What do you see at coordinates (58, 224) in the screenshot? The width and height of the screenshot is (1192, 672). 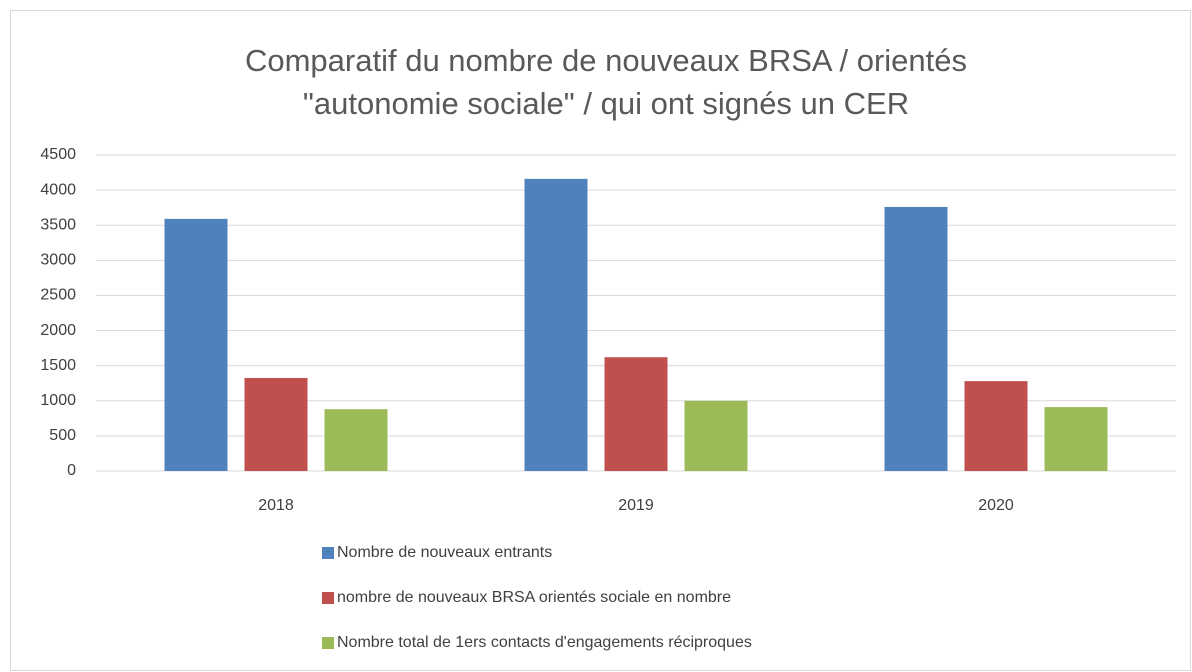 I see `y-tick-label: 3500` at bounding box center [58, 224].